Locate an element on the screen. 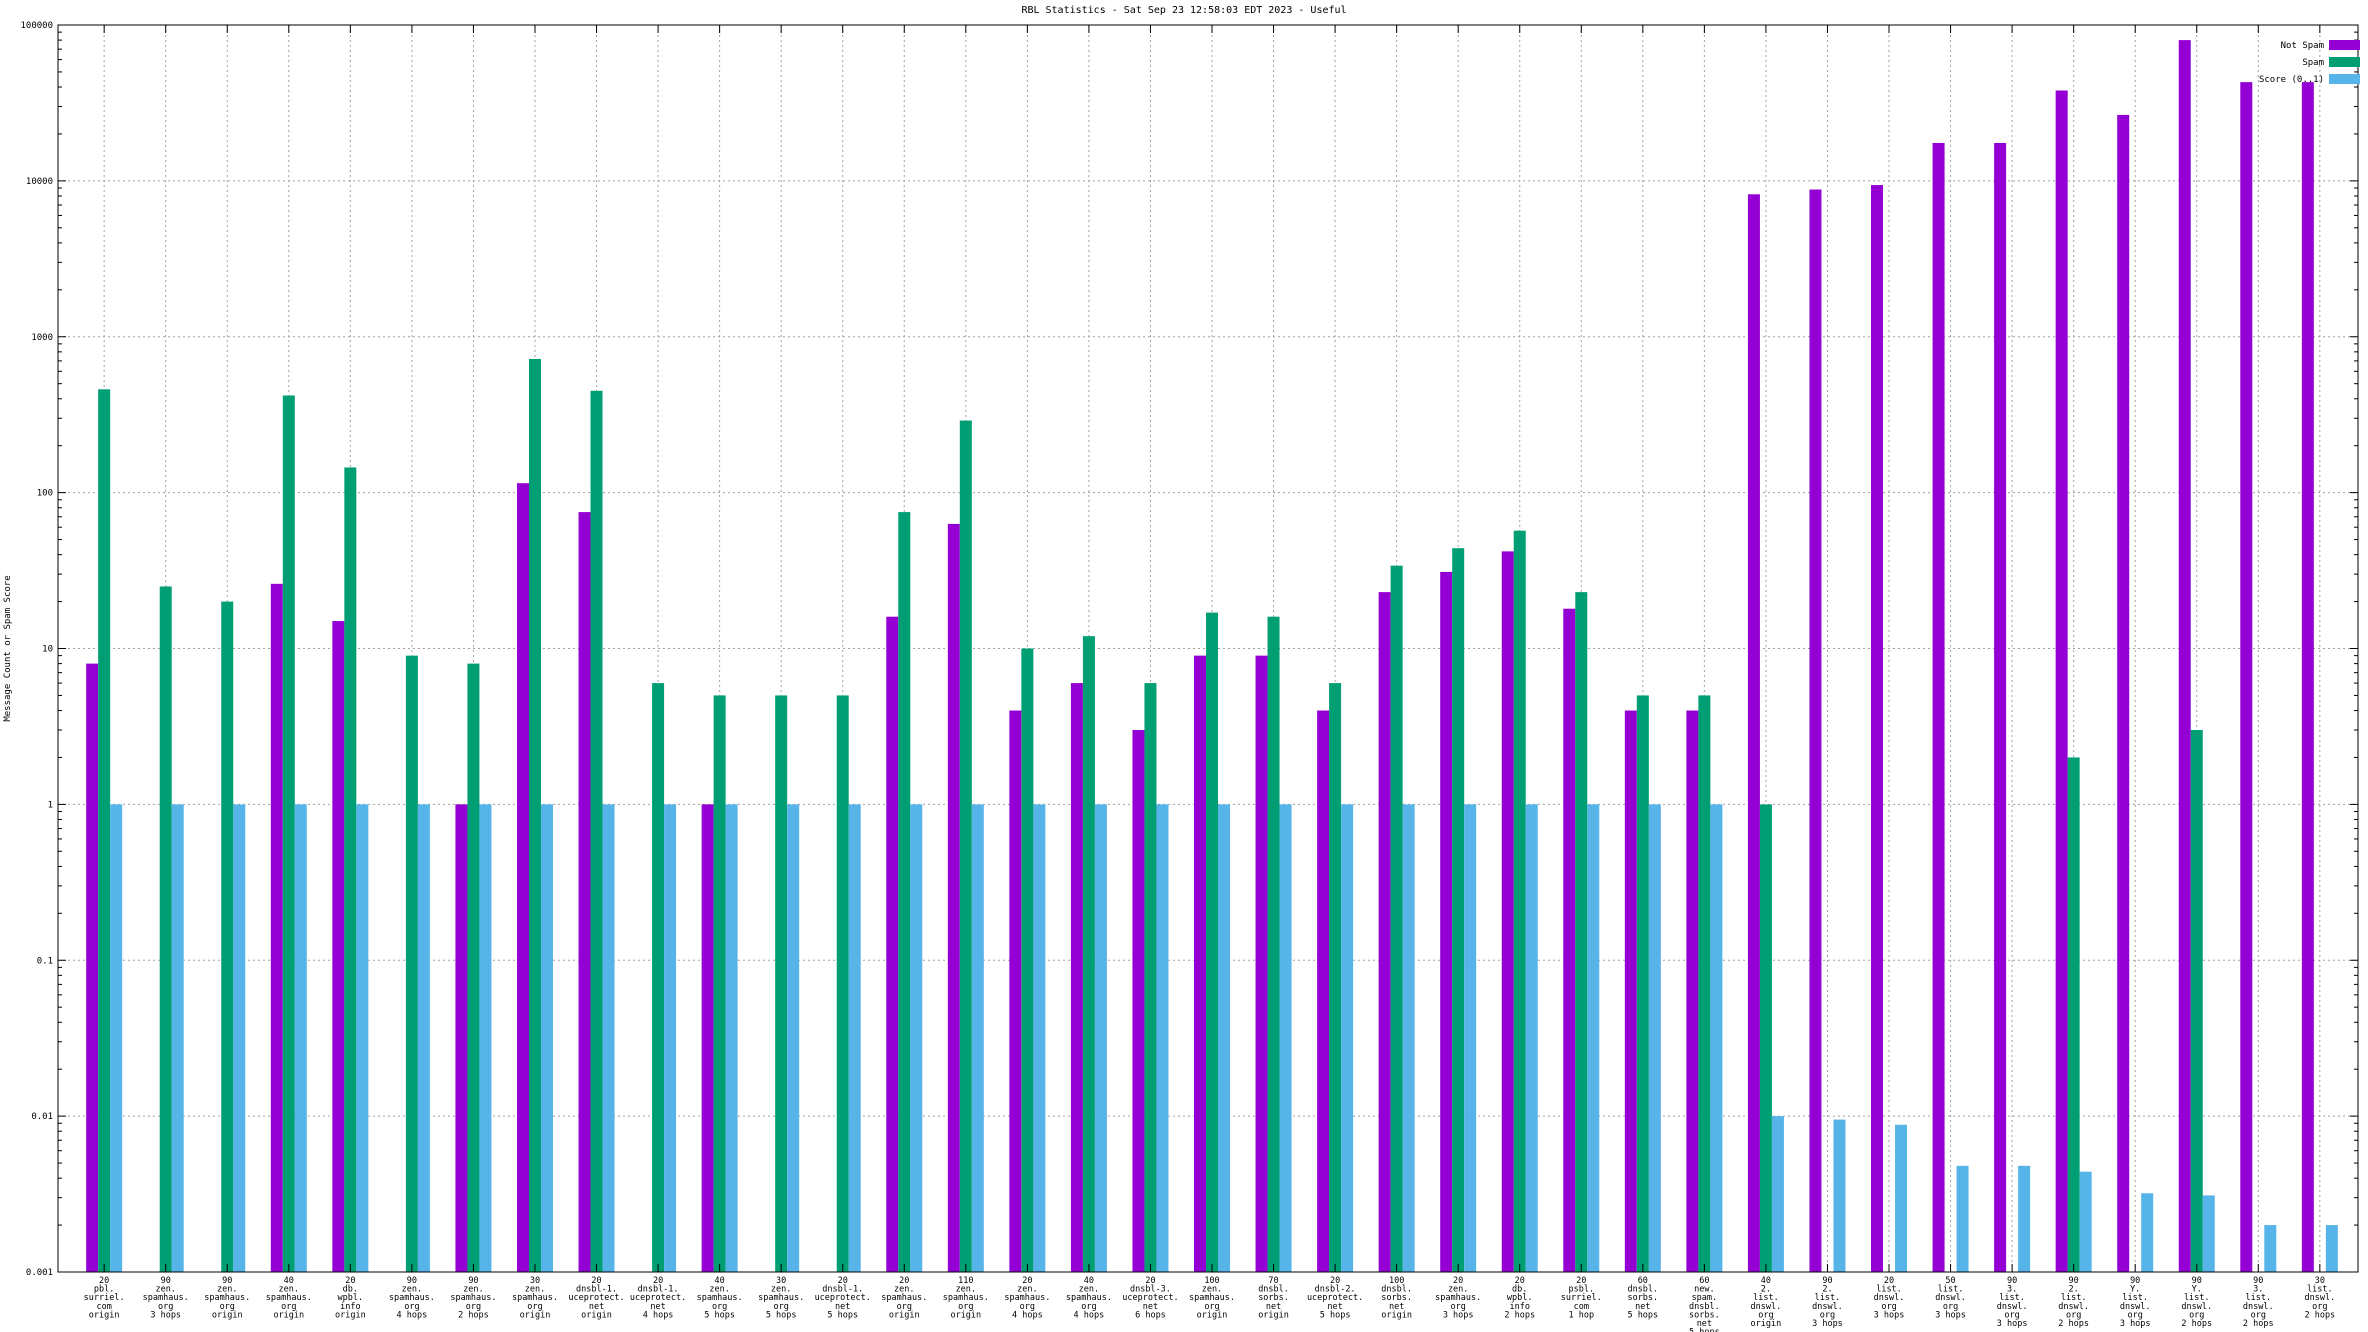  x-tick-label-line: 60 is located at coordinates (1704, 1281).